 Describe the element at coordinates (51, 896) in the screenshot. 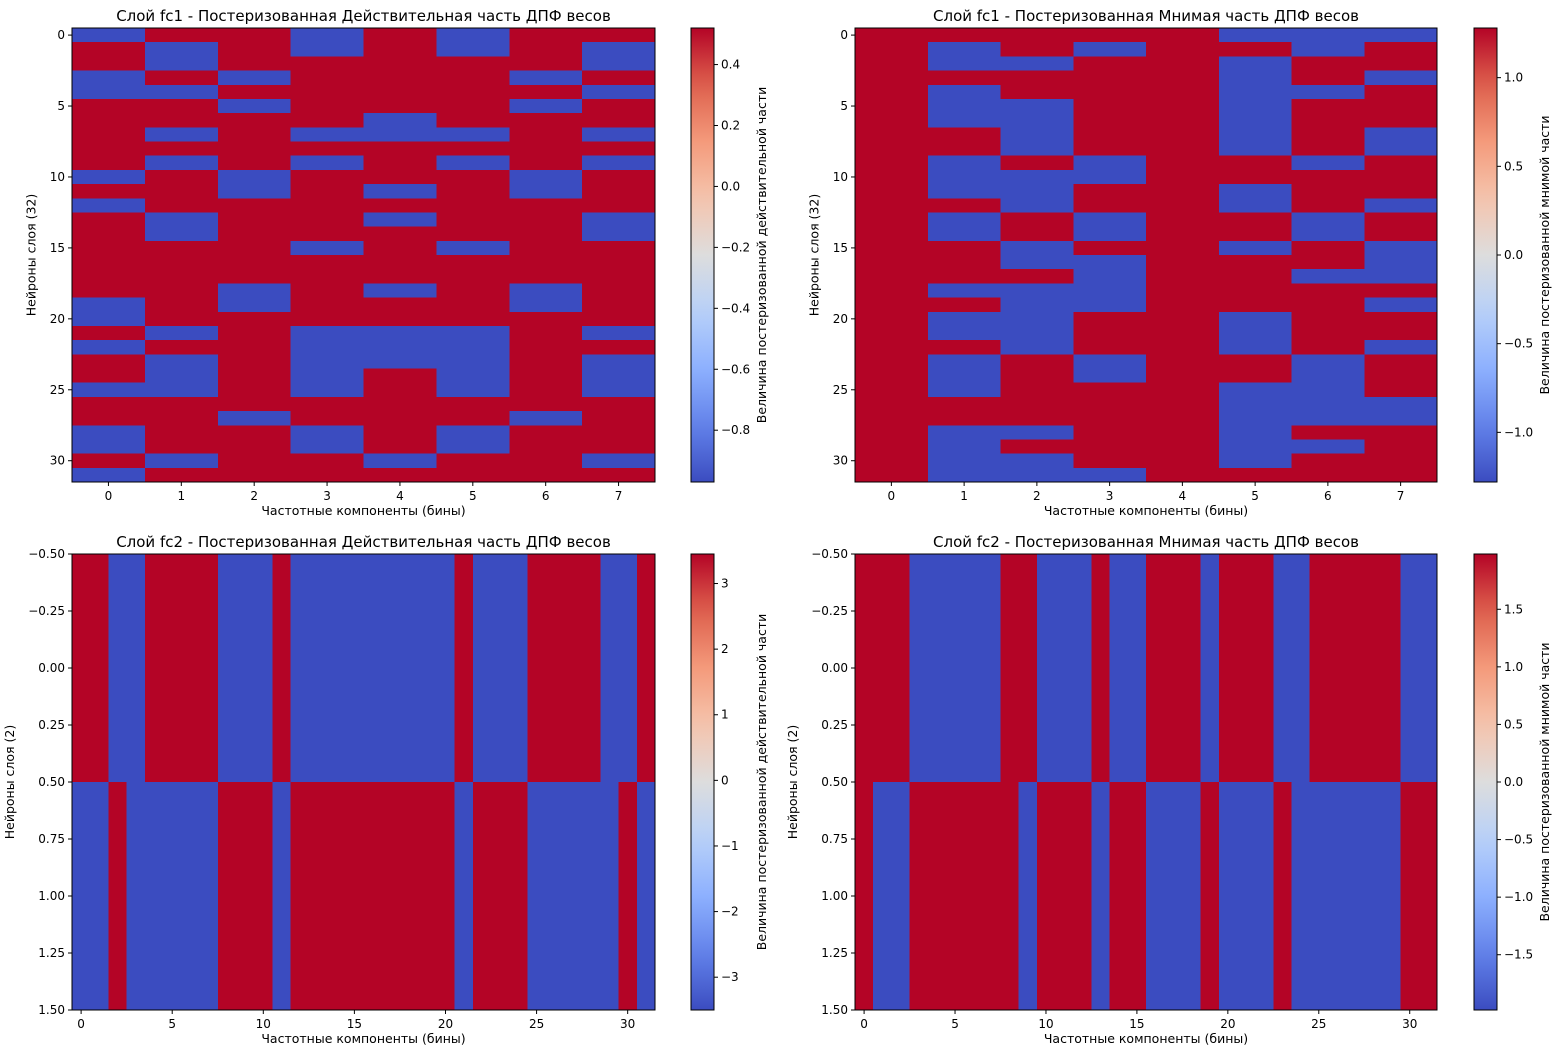

I see `y-tick-label: 1.00` at that location.